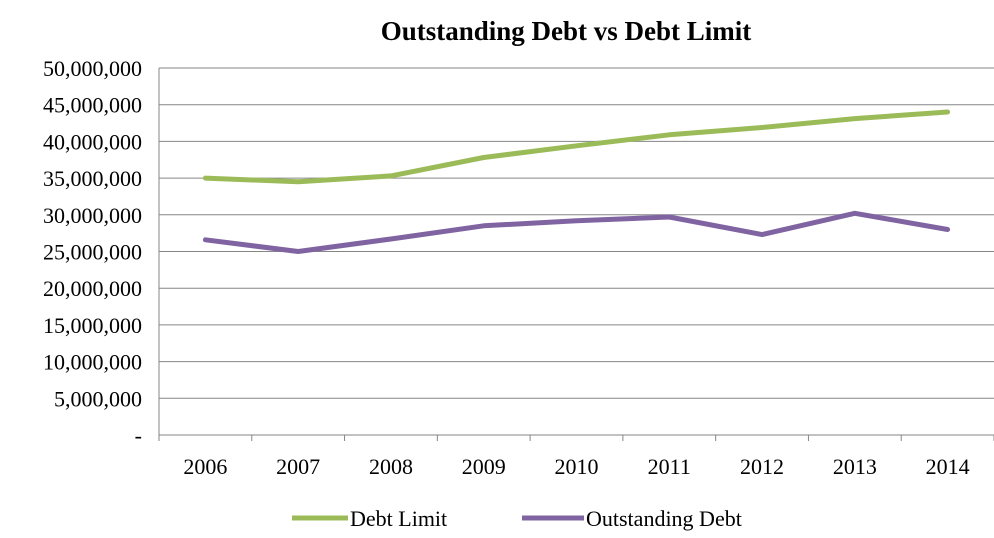  What do you see at coordinates (298, 466) in the screenshot?
I see `x-tick-label: 2007` at bounding box center [298, 466].